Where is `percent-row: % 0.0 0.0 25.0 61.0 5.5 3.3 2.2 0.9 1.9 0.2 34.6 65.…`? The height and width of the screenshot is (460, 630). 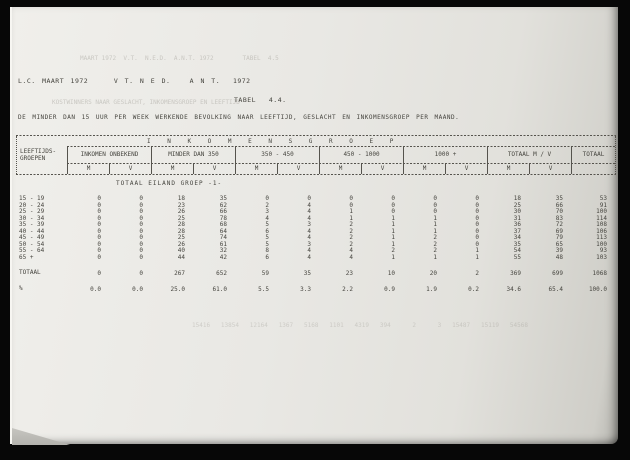 percent-row: % 0.0 0.0 25.0 61.0 5.5 3.3 2.2 0.9 1.9 0.2 34.6 65.… is located at coordinates (316, 289).